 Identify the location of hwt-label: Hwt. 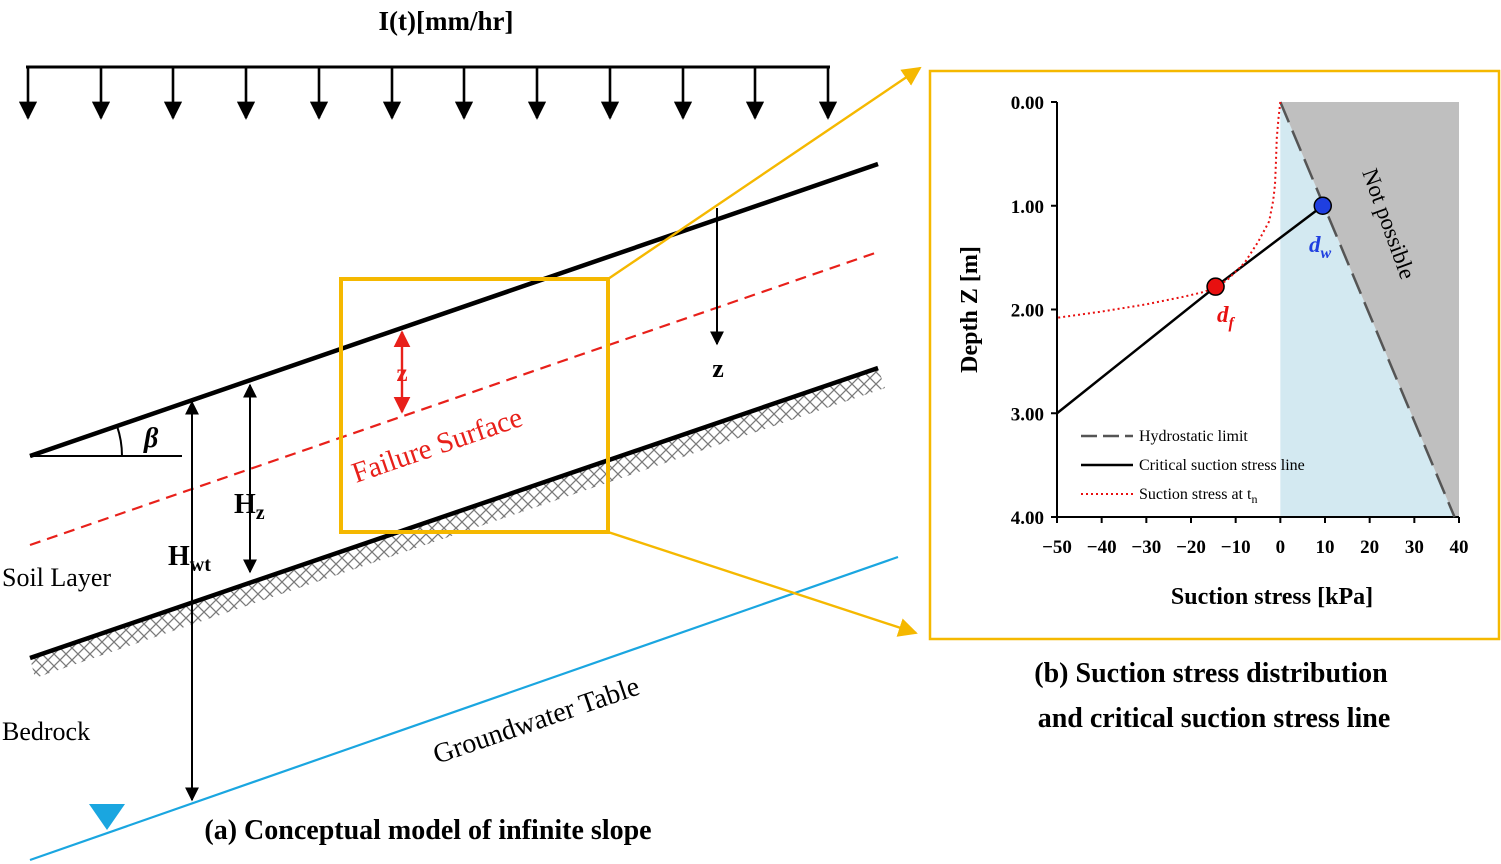
(189, 558).